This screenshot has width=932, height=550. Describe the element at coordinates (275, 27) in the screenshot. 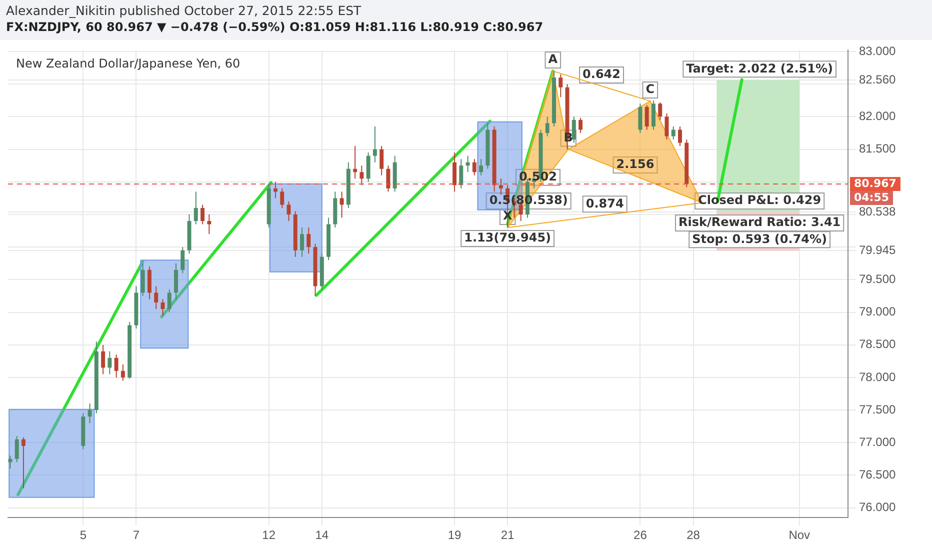

I see `chart-subtitle: FX:NZDJPY, 60 80.967 ▼ −0.478 (−0.59%) O:81.059 H:81.116 L:80.919 C:80.967` at that location.